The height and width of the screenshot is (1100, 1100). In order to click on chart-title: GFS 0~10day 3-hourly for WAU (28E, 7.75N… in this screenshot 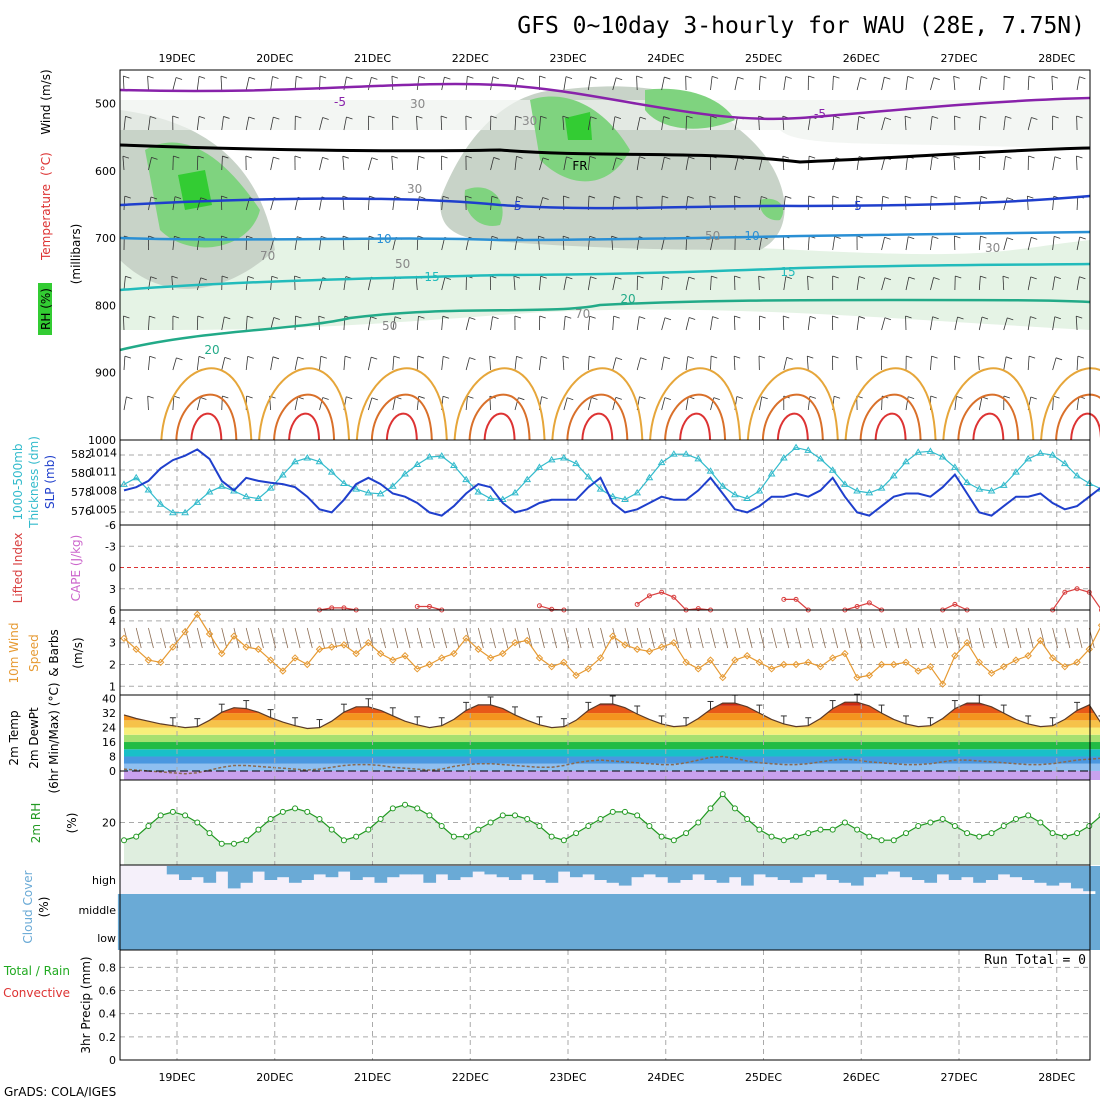, I will do `click(801, 26)`.